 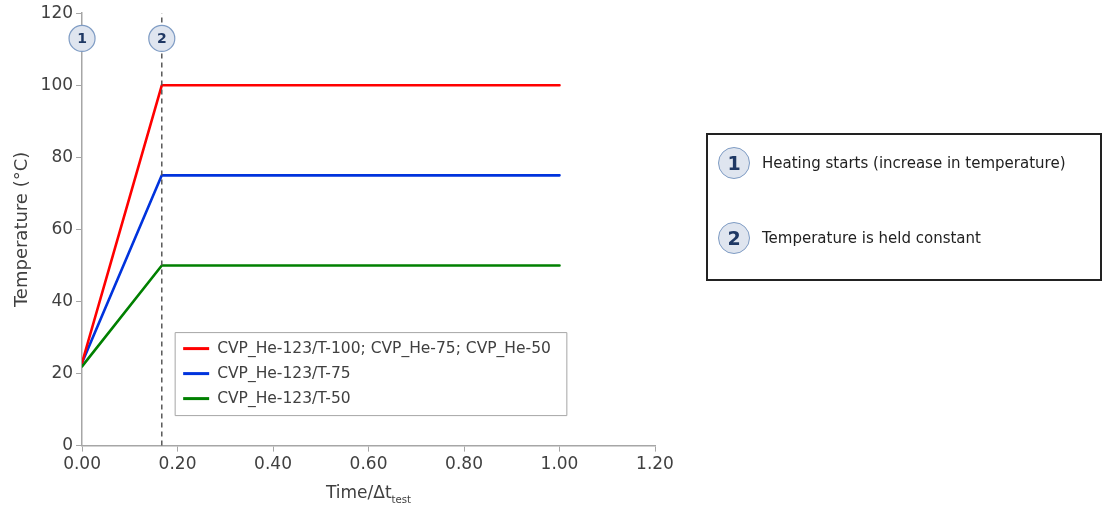 I want to click on y-tick-label: 0, so click(x=68, y=444).